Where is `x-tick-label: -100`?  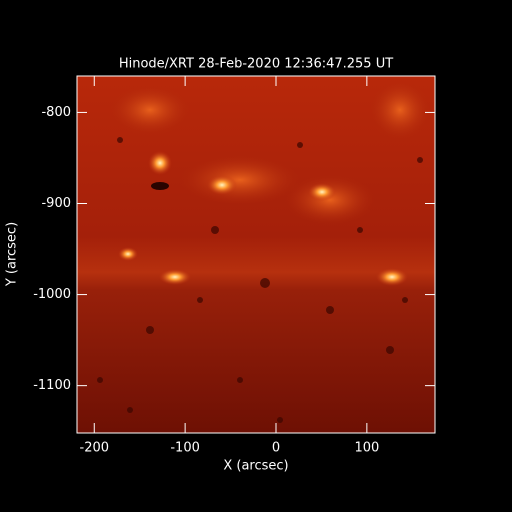
x-tick-label: -100 is located at coordinates (185, 448).